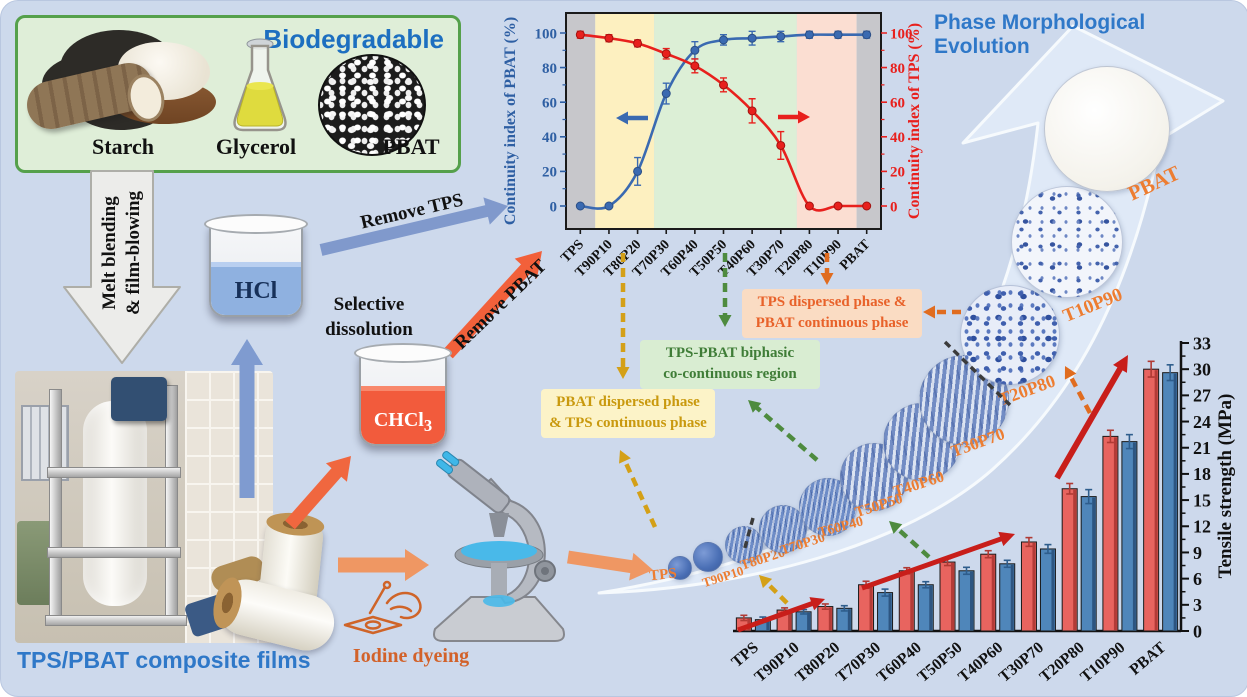 The image size is (1247, 697). I want to click on y-tick-label: 15, so click(1202, 500).